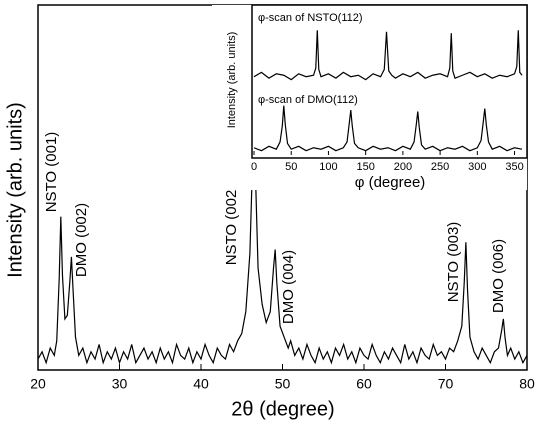 Image resolution: width=539 pixels, height=429 pixels. Describe the element at coordinates (254, 167) in the screenshot. I see `x-tick-label: 0` at that location.